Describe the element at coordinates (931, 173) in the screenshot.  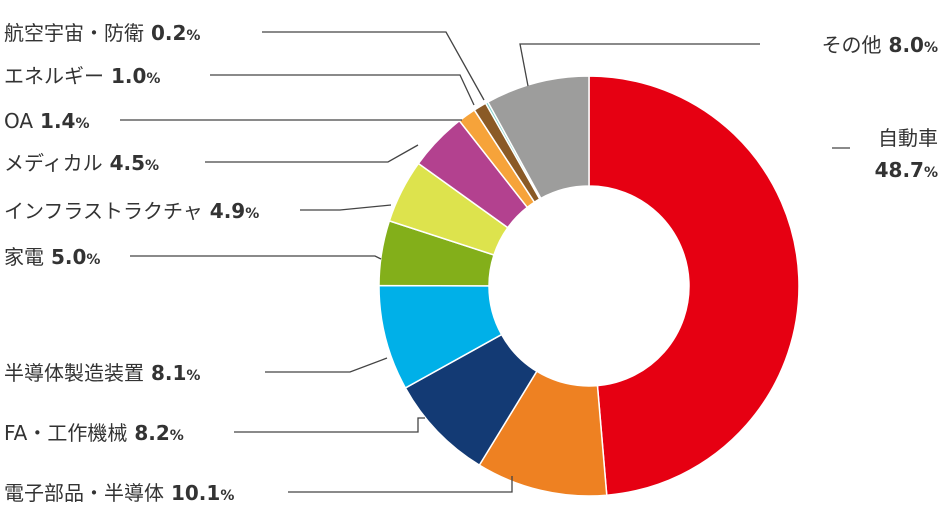
I see `label-unit-0: %` at that location.